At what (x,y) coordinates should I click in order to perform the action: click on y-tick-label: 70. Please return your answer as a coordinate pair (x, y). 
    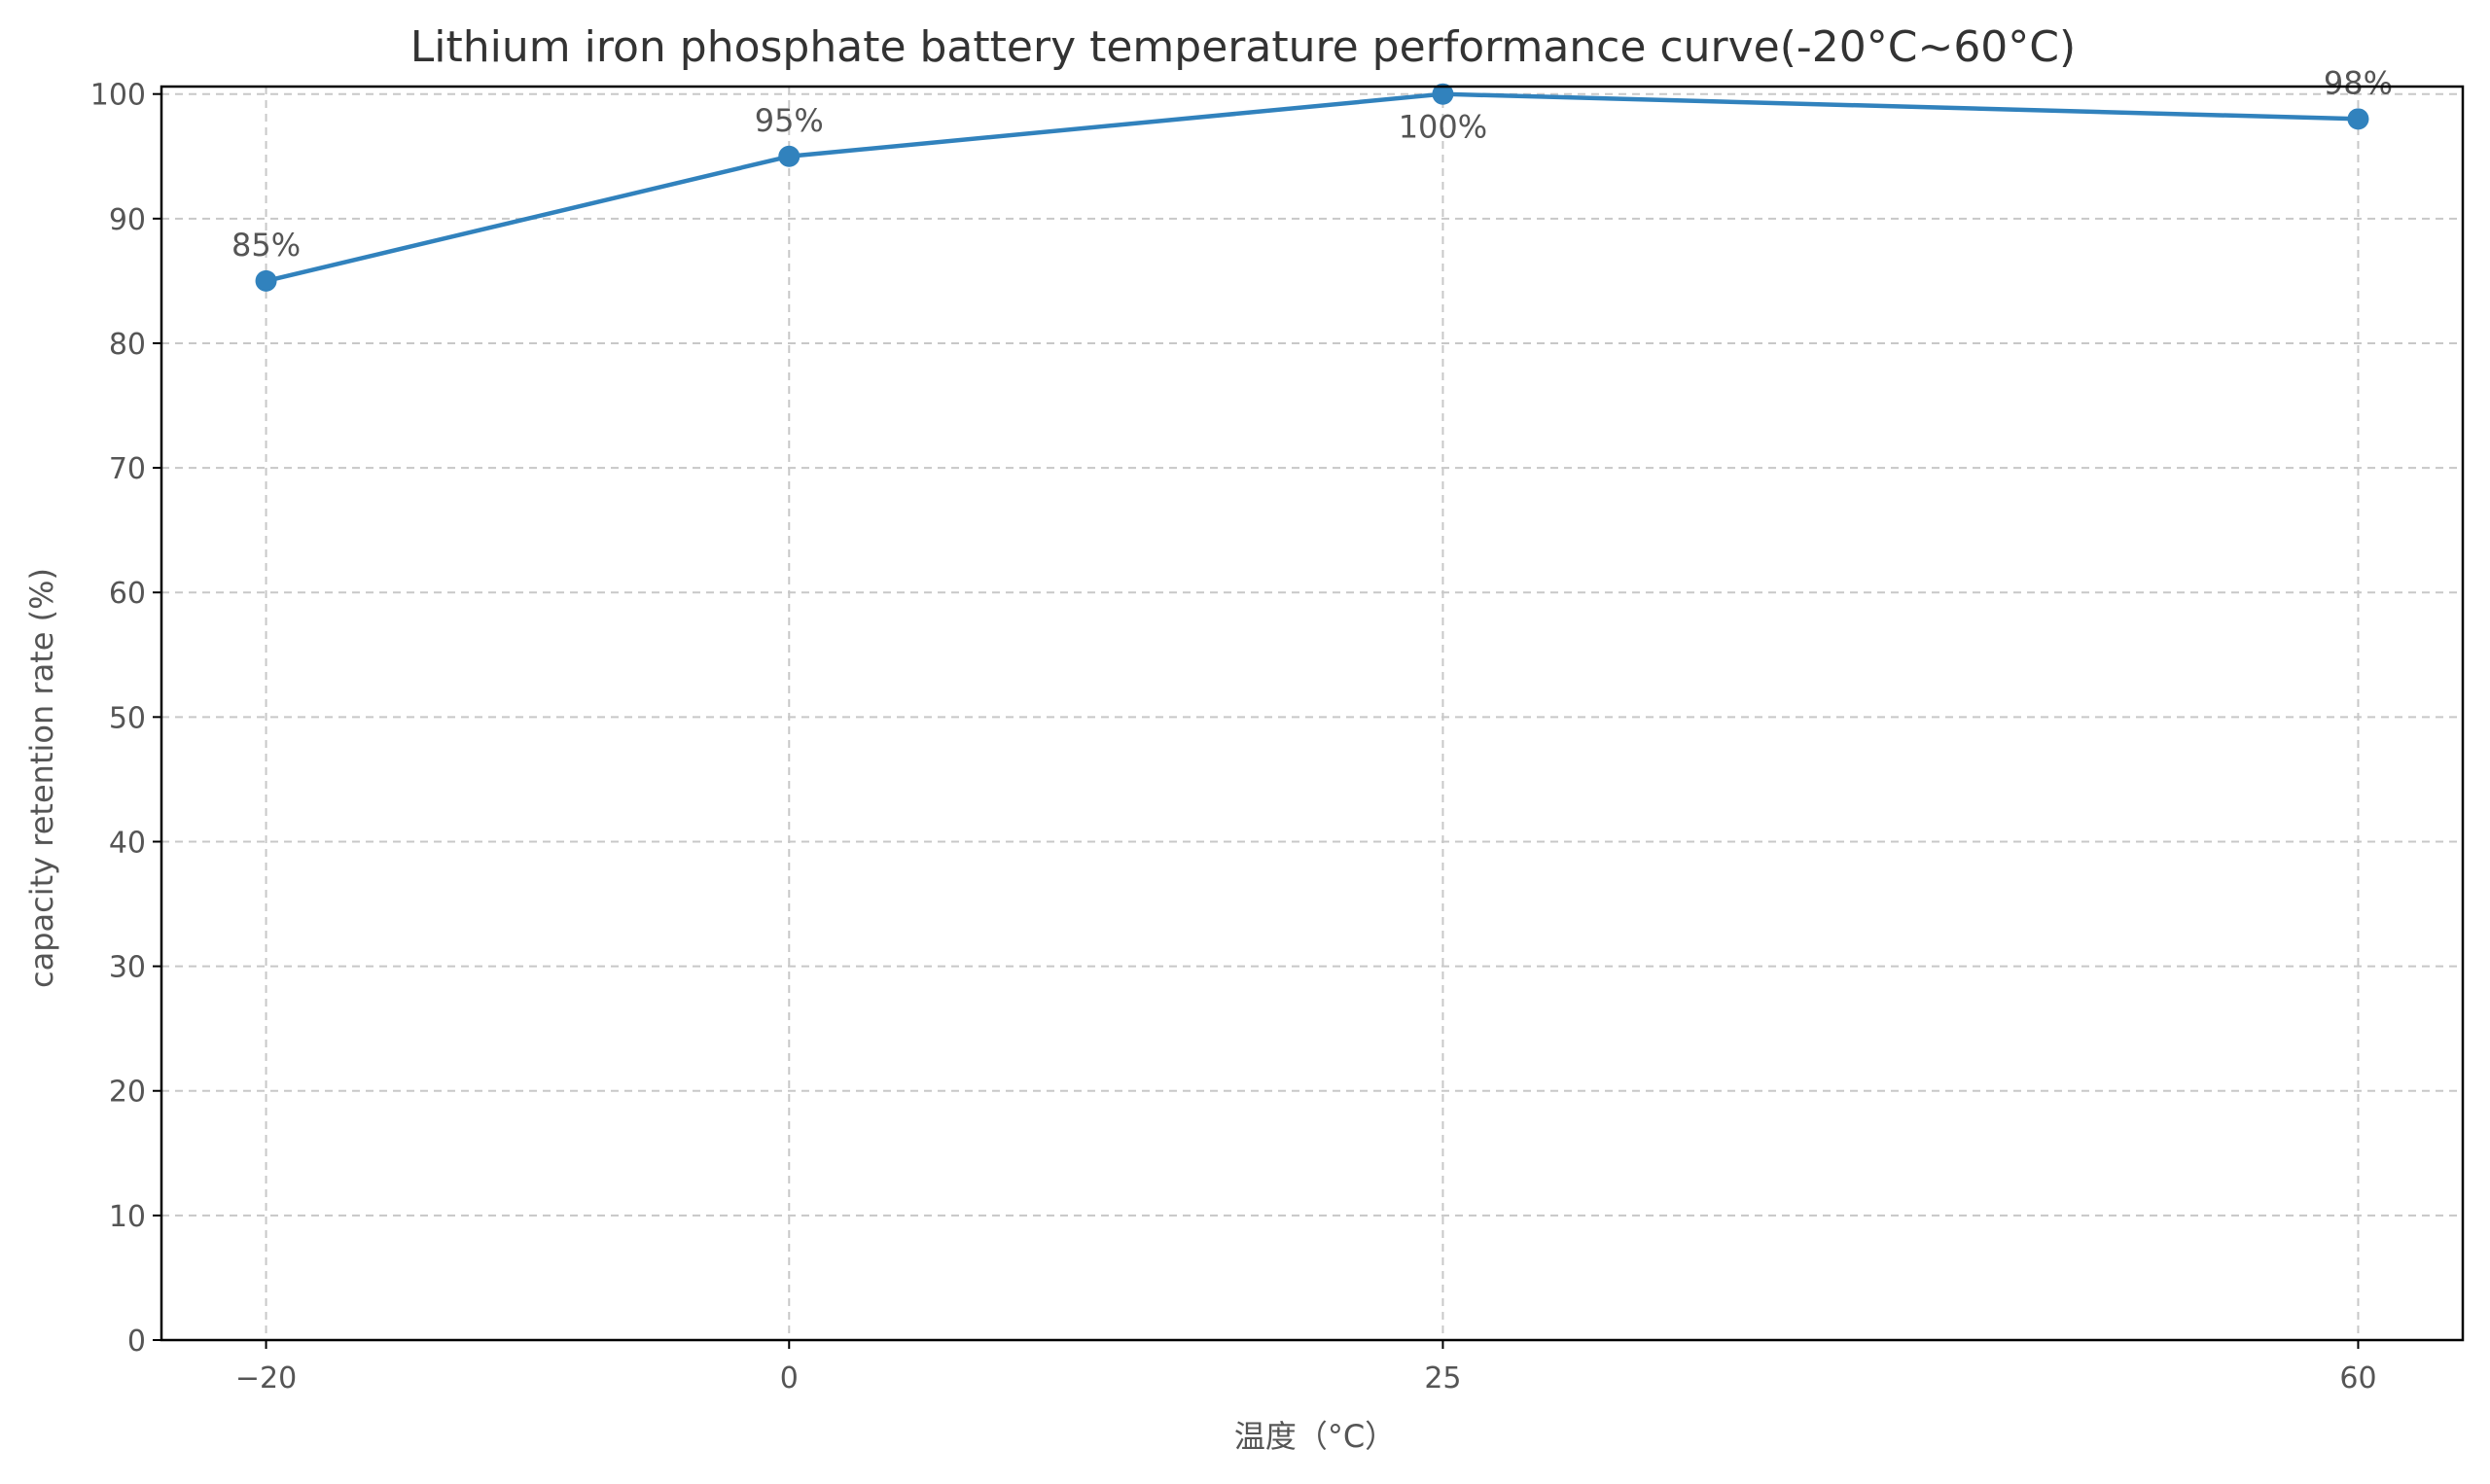
    Looking at the image, I should click on (127, 469).